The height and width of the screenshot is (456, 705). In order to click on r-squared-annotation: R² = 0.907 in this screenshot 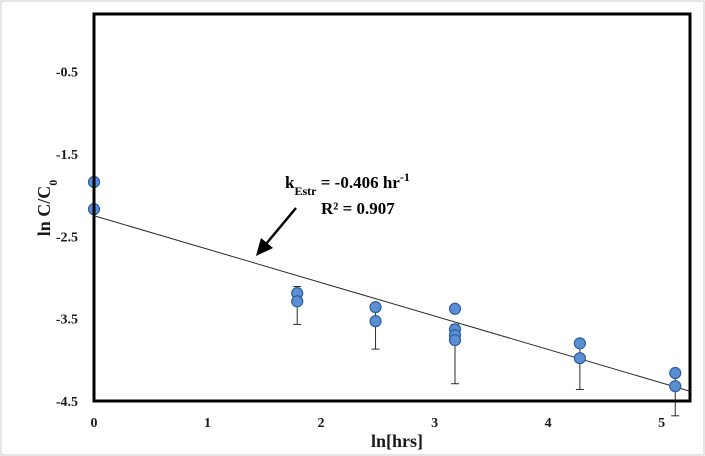, I will do `click(358, 208)`.